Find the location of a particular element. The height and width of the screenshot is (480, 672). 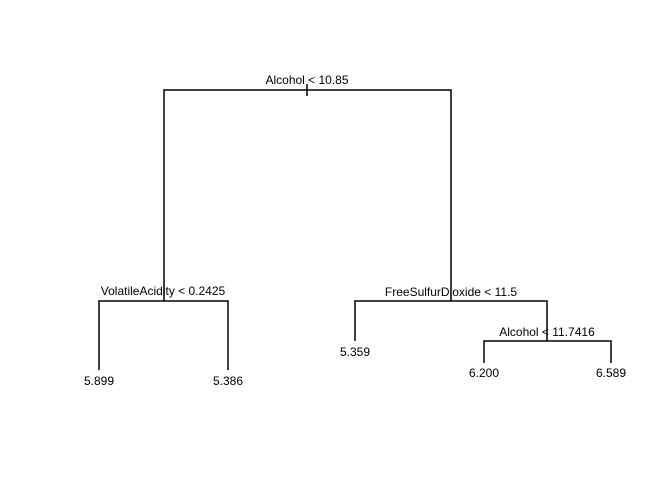

leaf-value: 5.359 is located at coordinates (355, 352).